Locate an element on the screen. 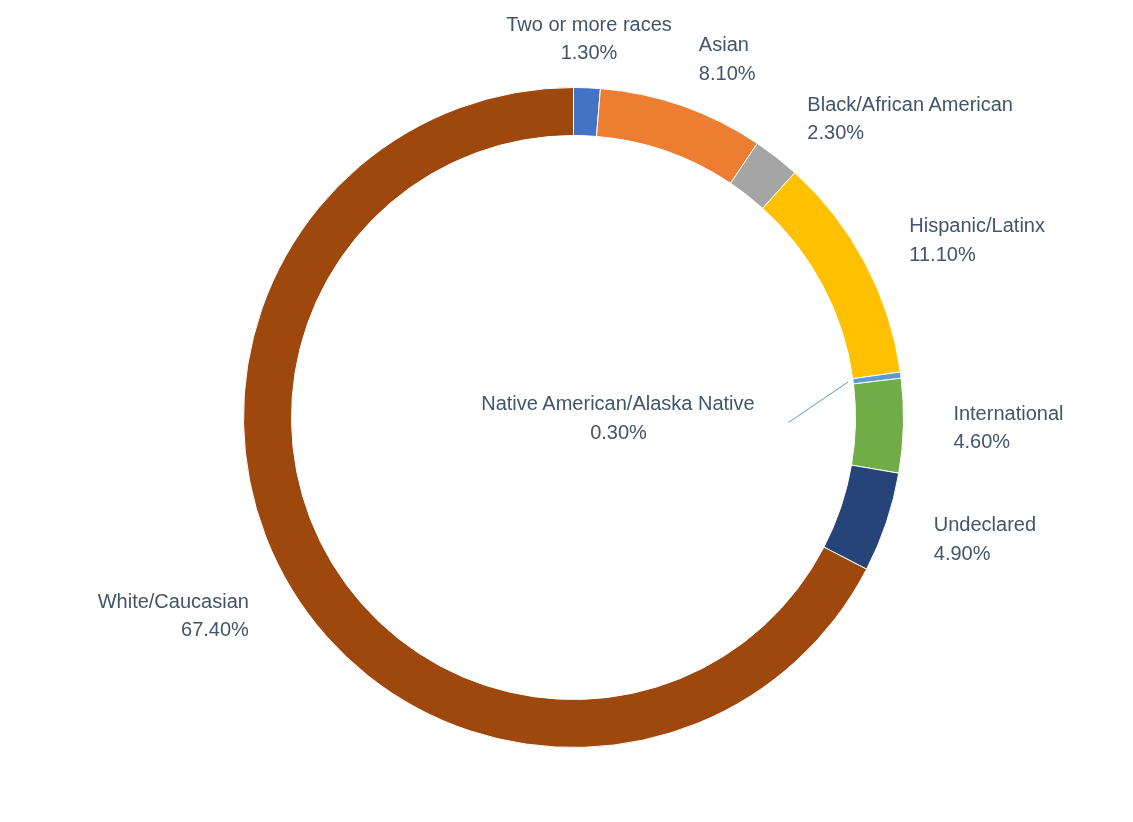 Image resolution: width=1133 pixels, height=822 pixels. data-label: 1.30% is located at coordinates (589, 52).